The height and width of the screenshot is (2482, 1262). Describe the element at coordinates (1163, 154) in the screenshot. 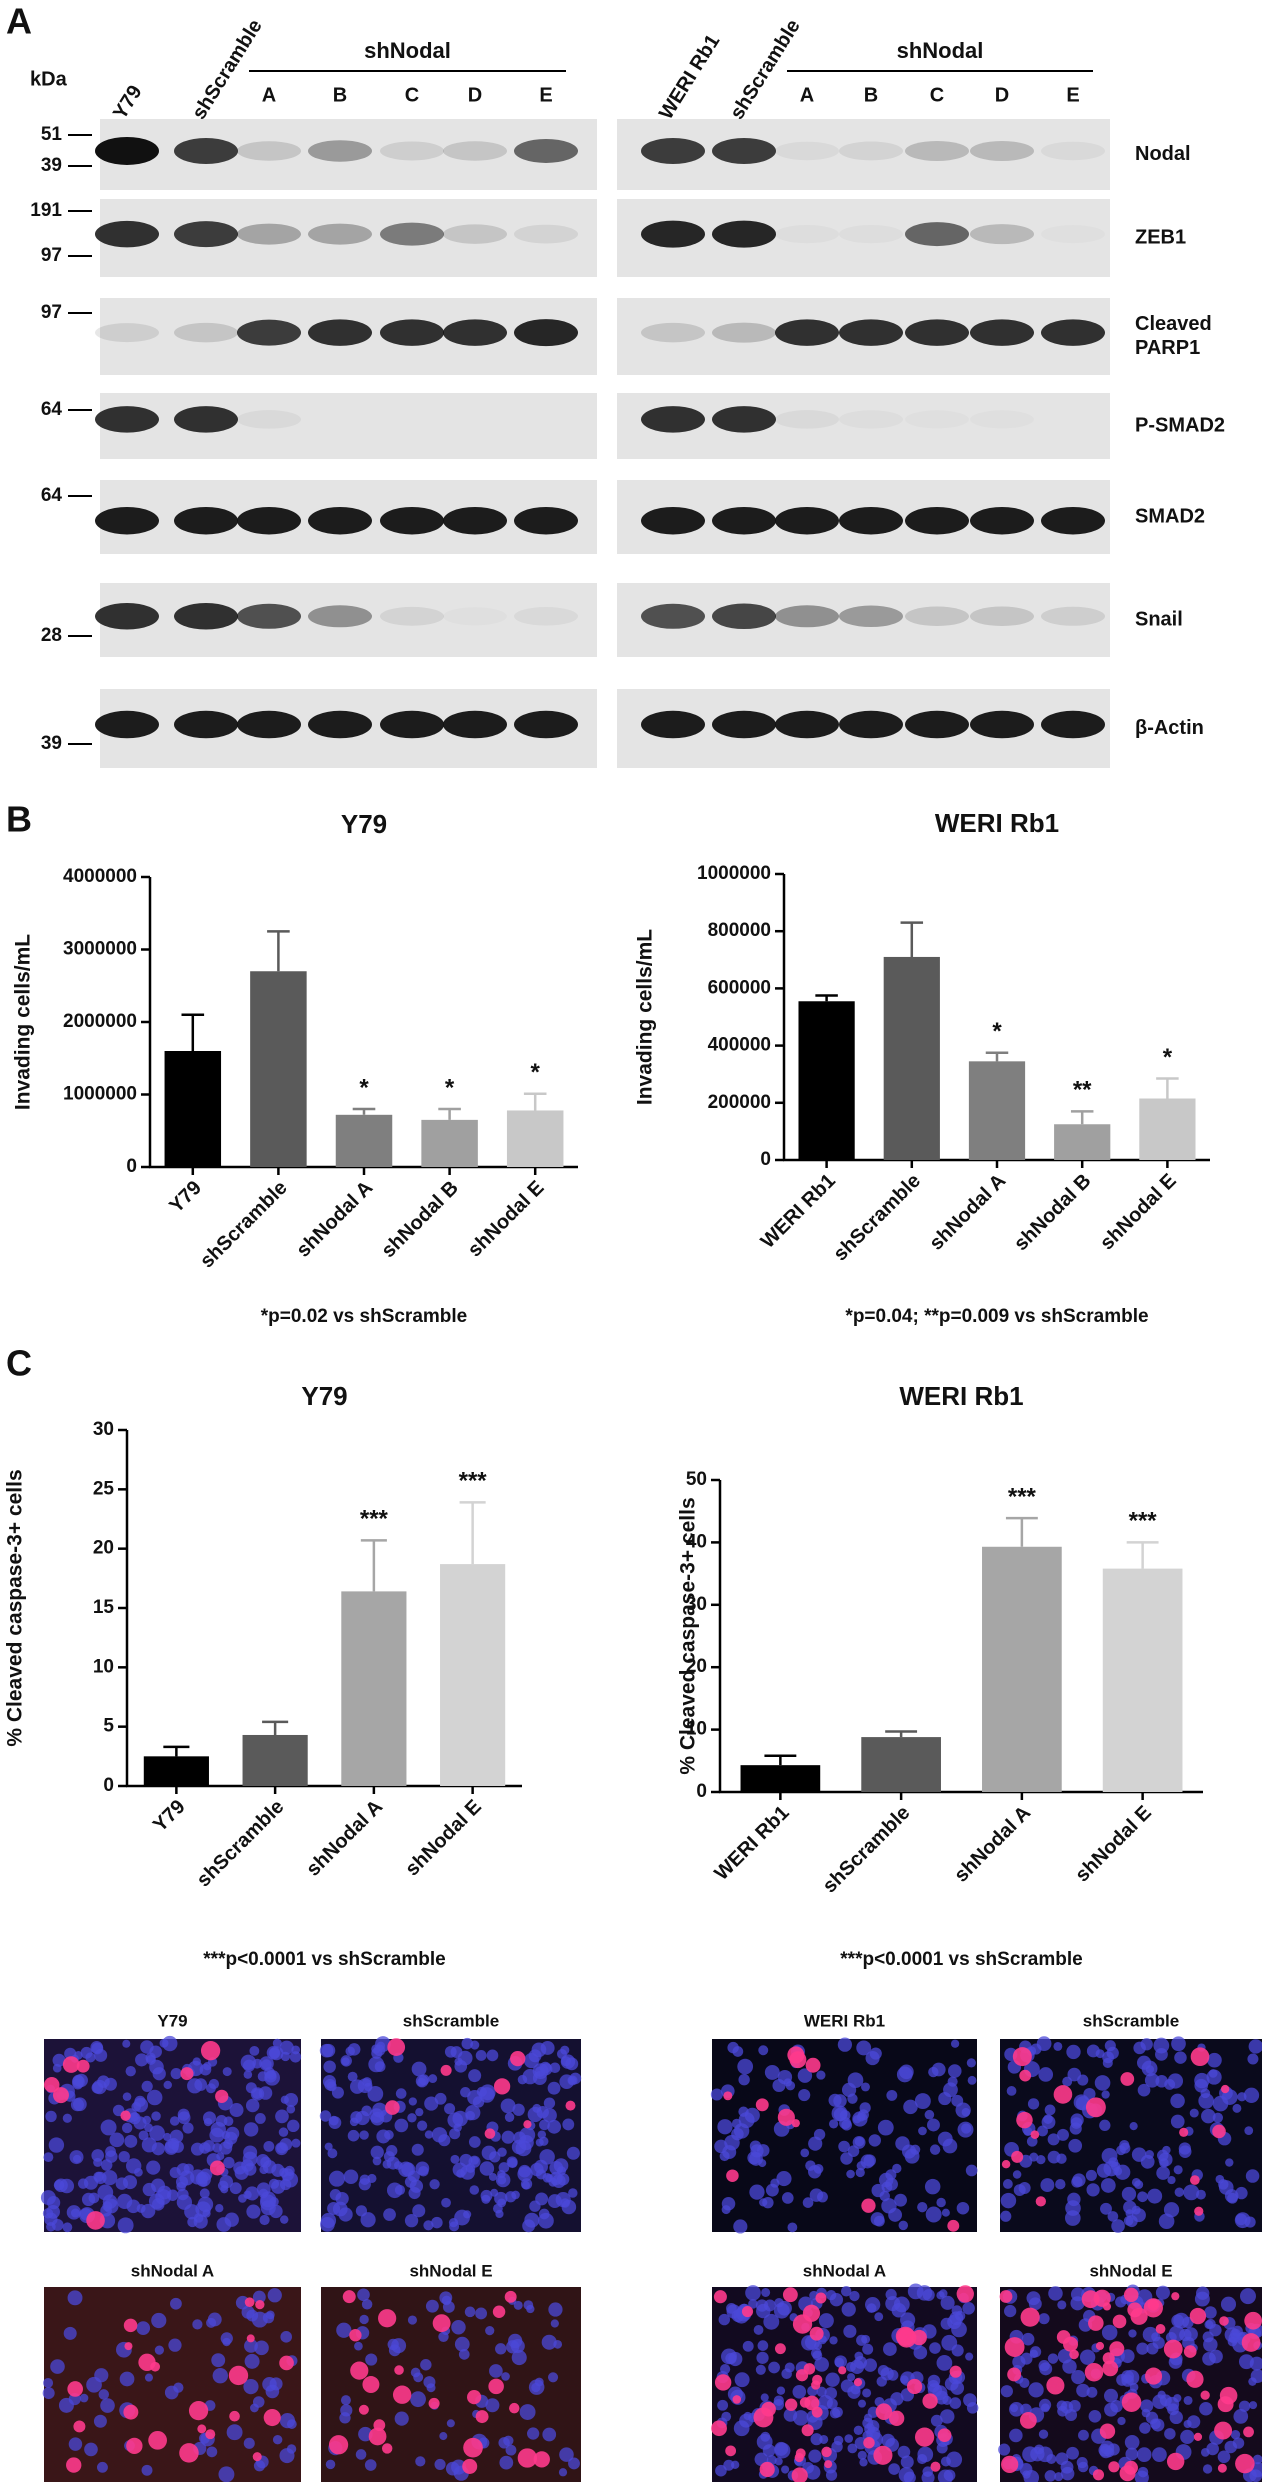

I see `protein-label: Nodal` at that location.